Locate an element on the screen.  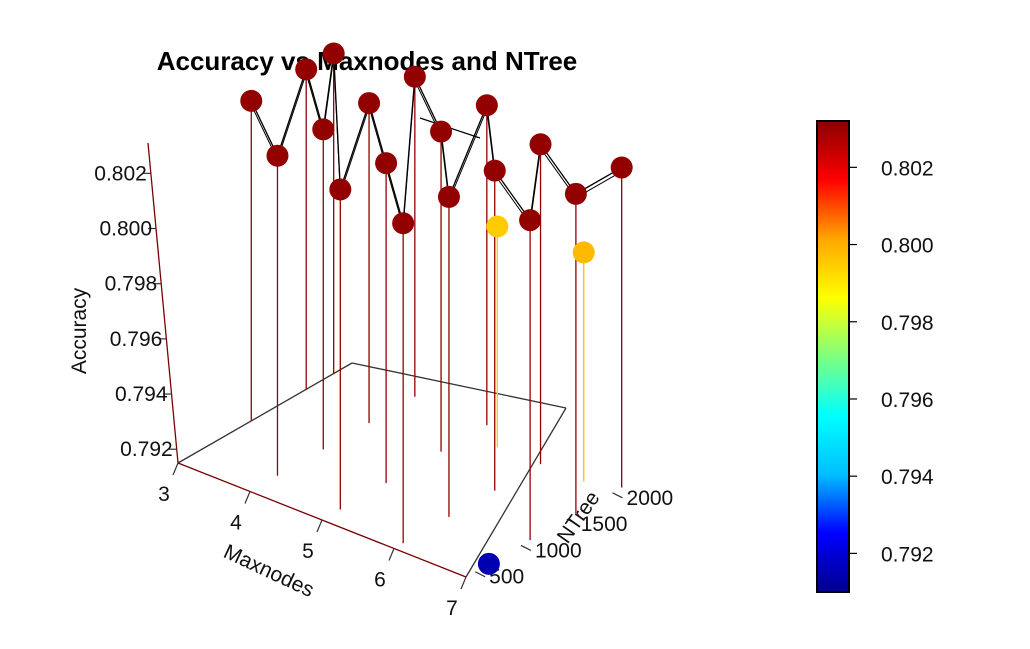
colorbar-tick-label: 0.802 is located at coordinates (907, 168).